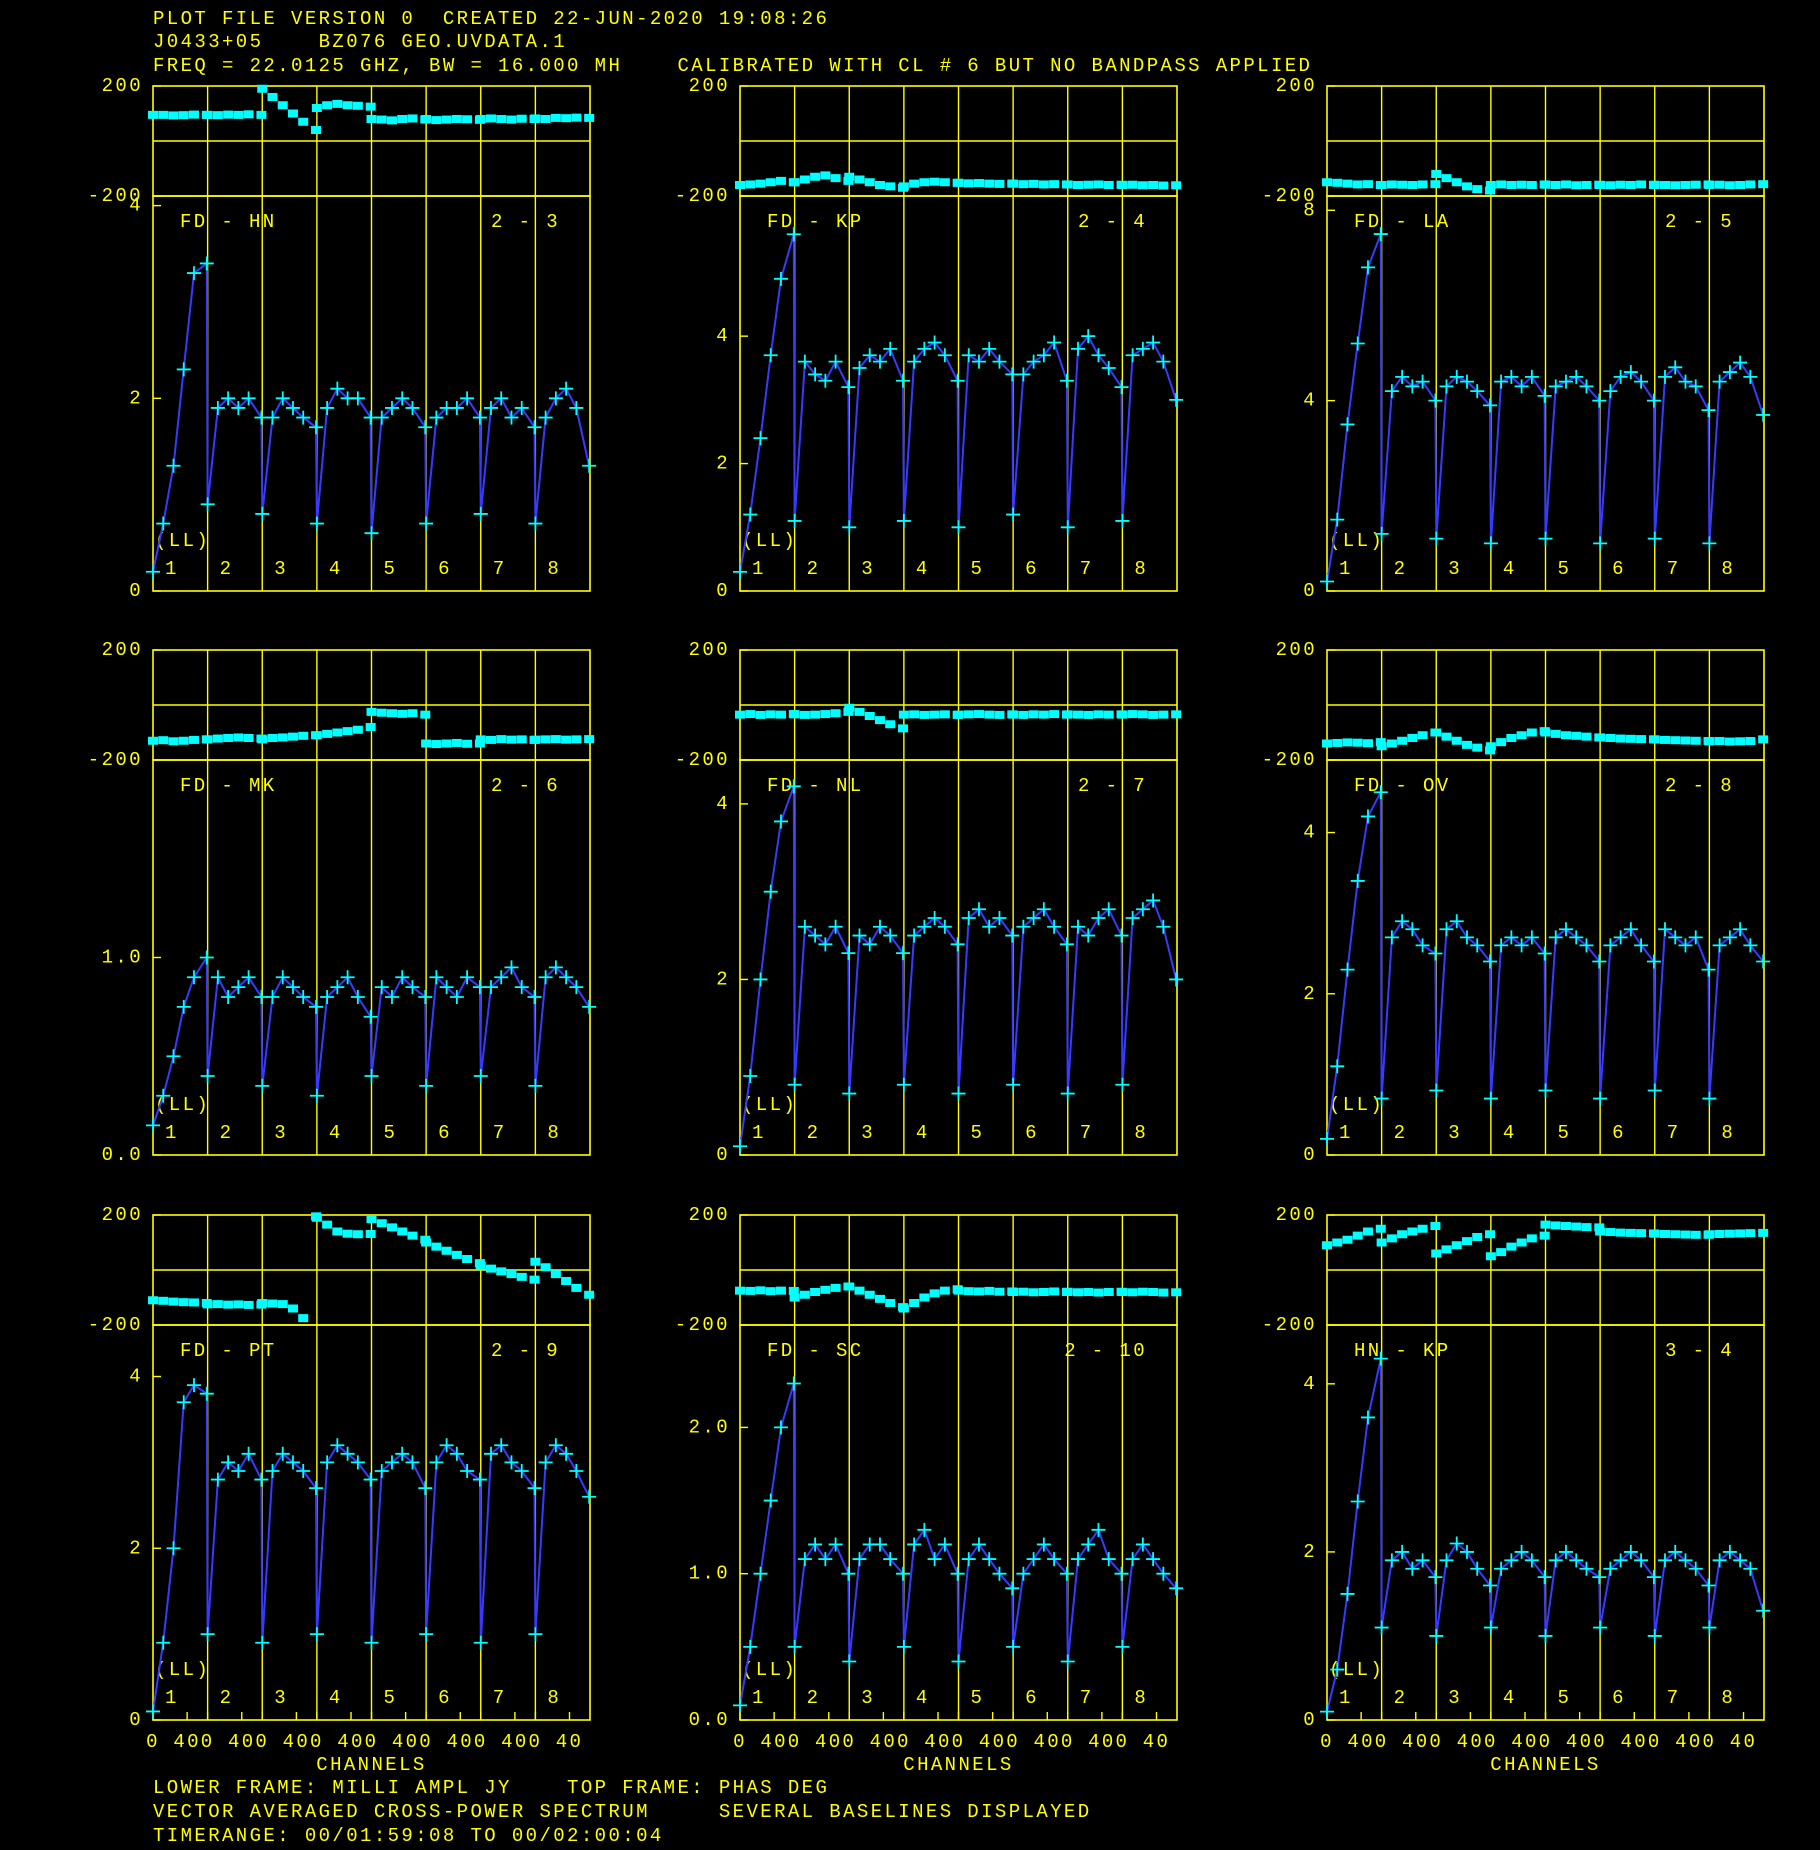 Image resolution: width=1820 pixels, height=1850 pixels. I want to click on phase-tick-label: -200, so click(1289, 1325).